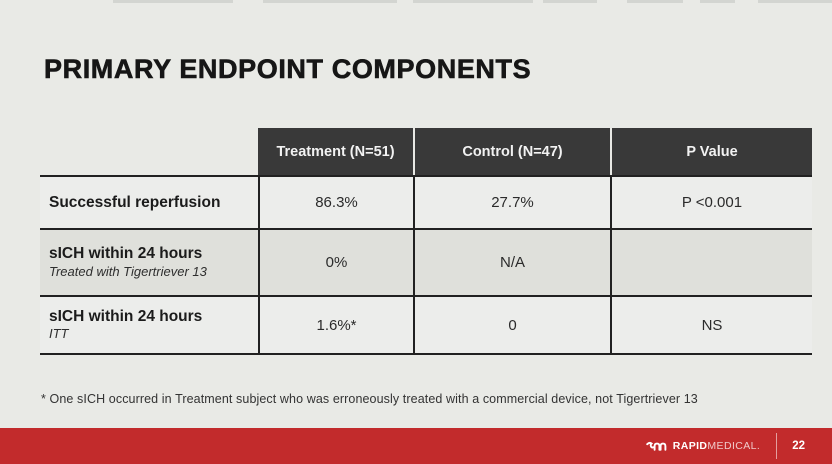  I want to click on brand-logo: RAPIDMEDICAL., so click(702, 446).